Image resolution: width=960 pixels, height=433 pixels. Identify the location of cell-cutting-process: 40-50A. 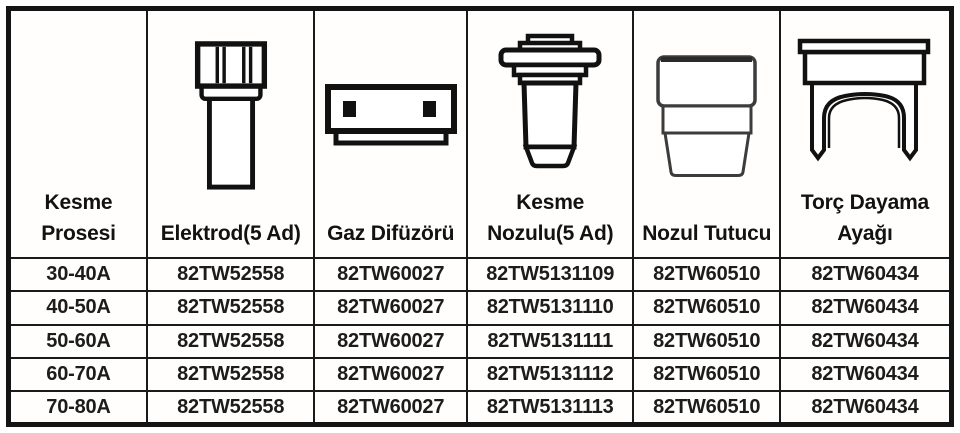
(77, 308).